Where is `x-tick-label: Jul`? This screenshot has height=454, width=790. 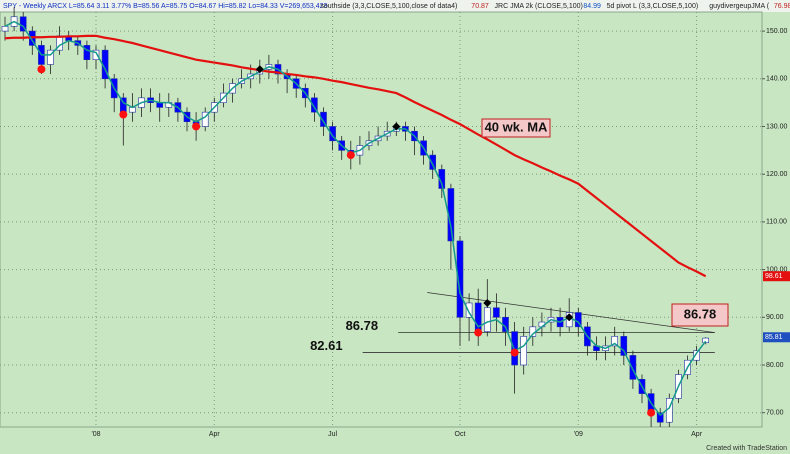
x-tick-label: Jul is located at coordinates (332, 434).